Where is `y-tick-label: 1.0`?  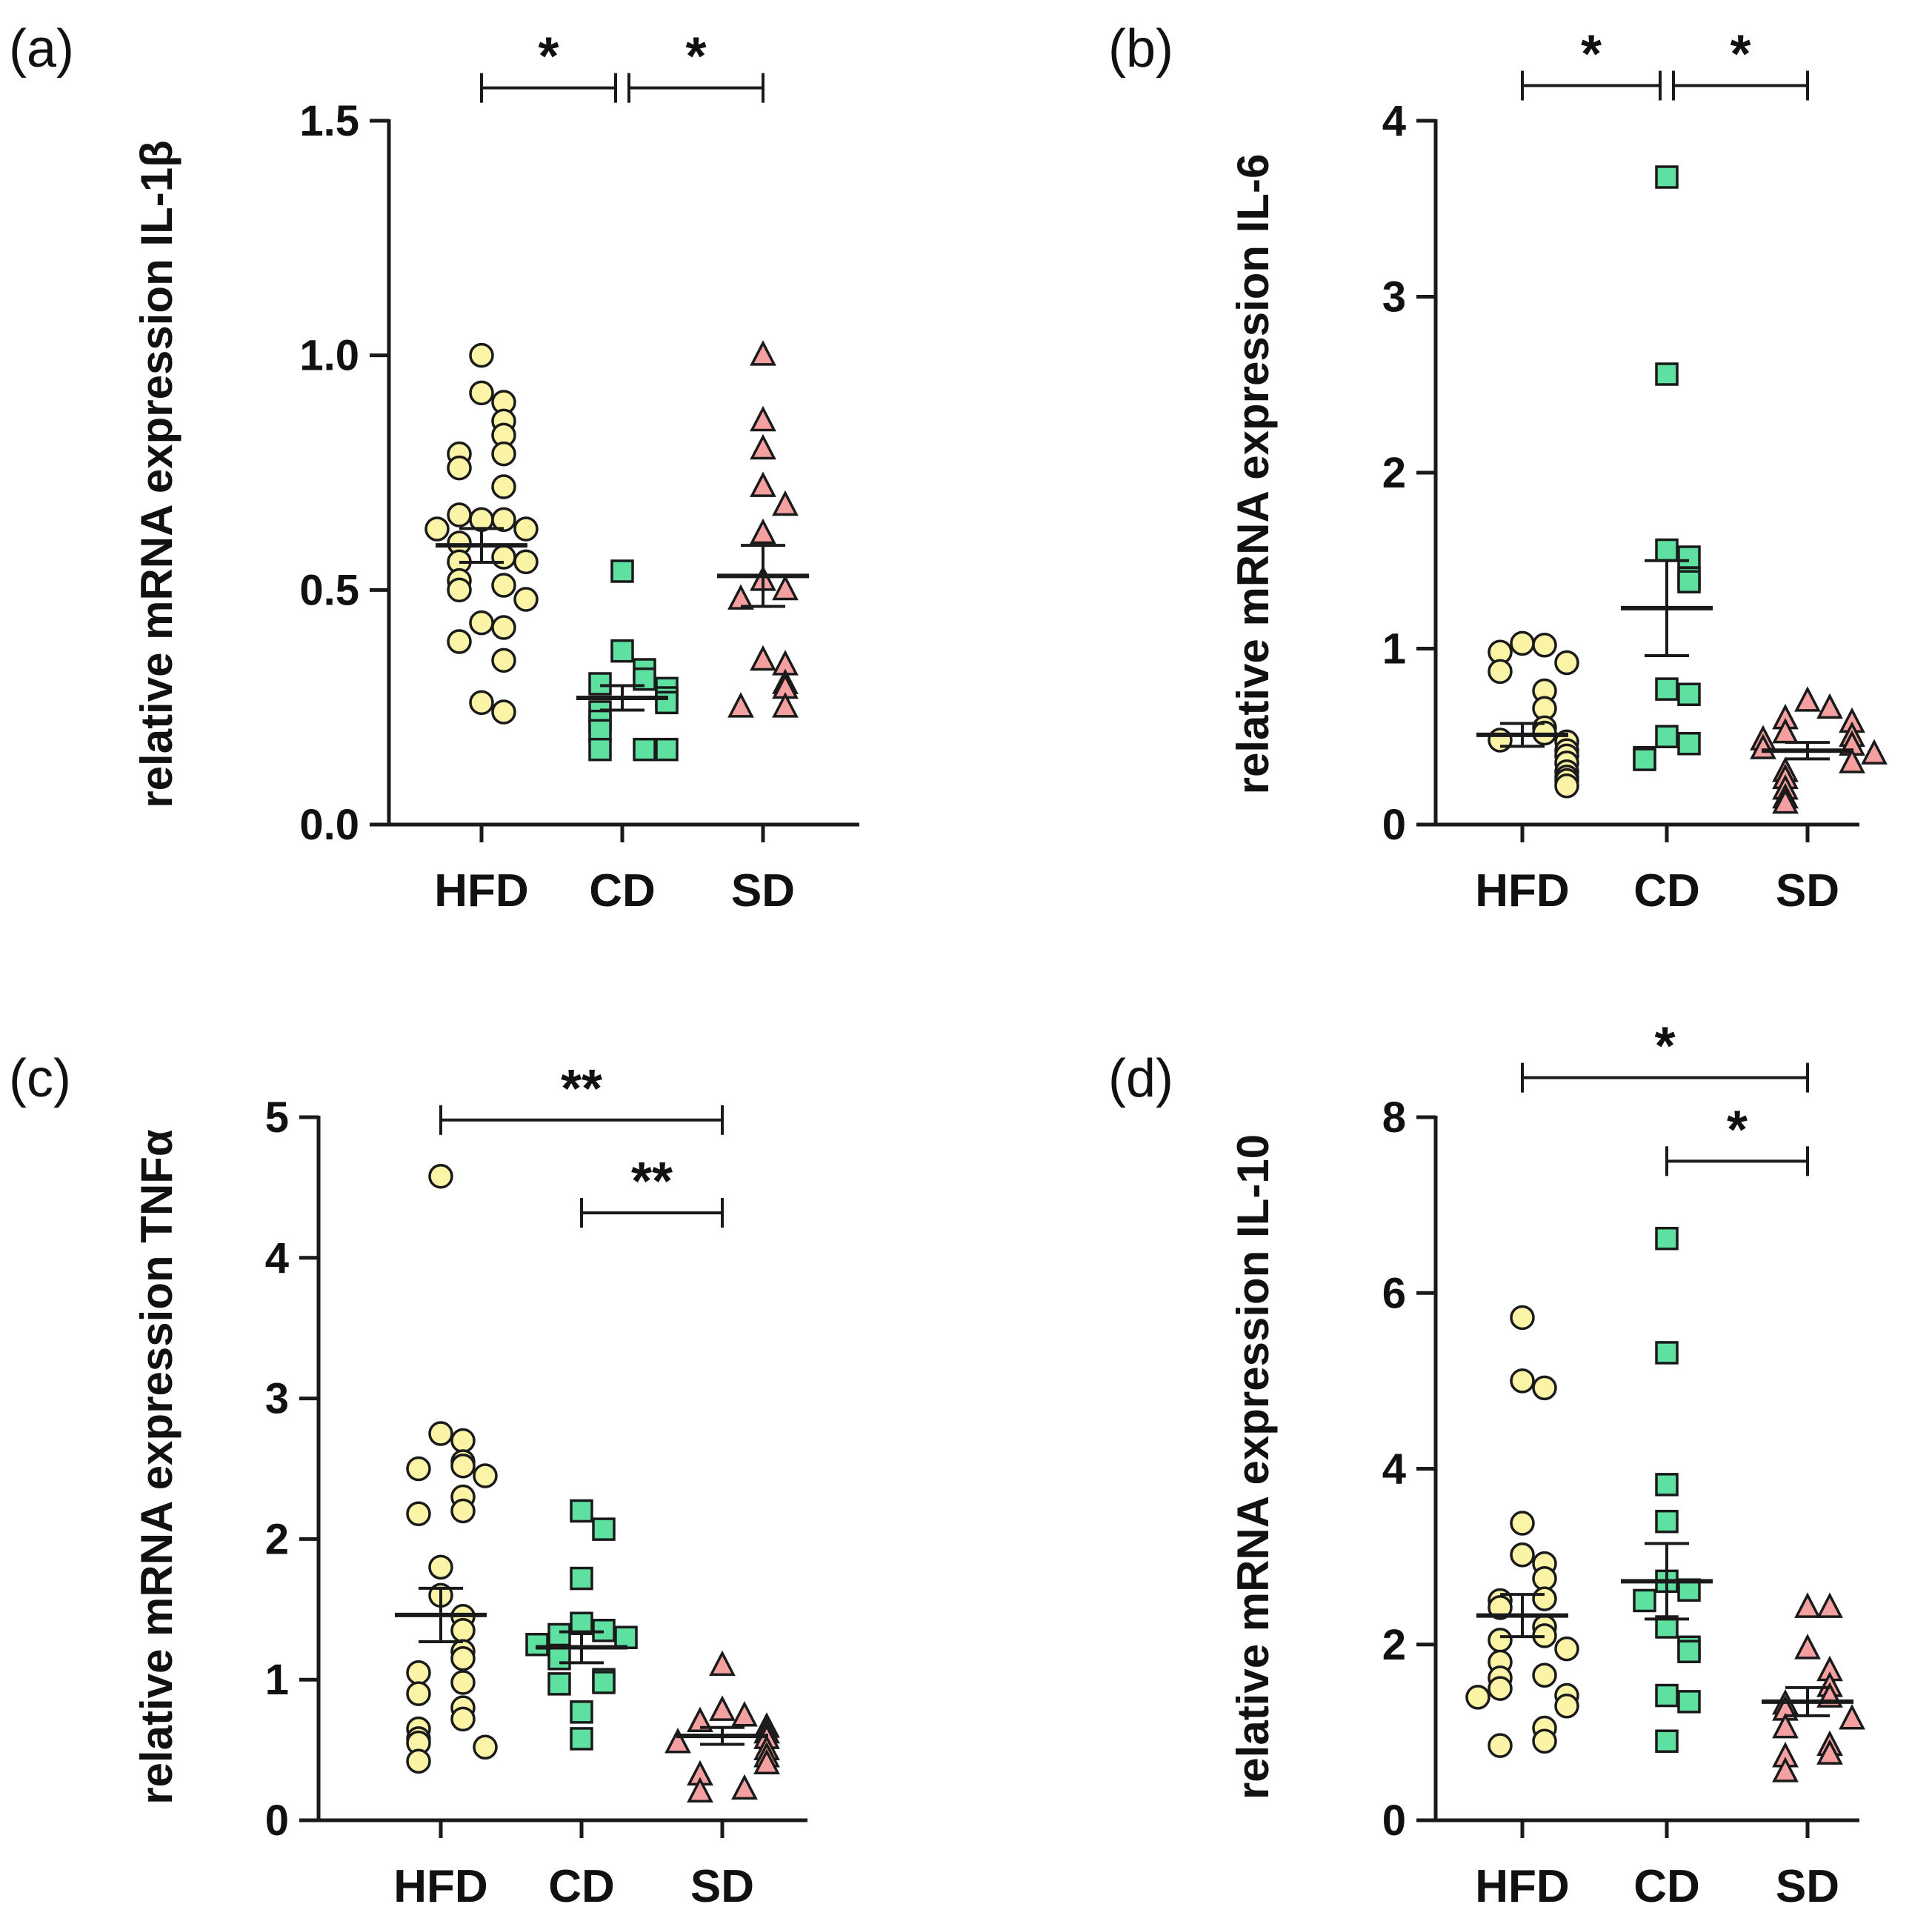
y-tick-label: 1.0 is located at coordinates (329, 356).